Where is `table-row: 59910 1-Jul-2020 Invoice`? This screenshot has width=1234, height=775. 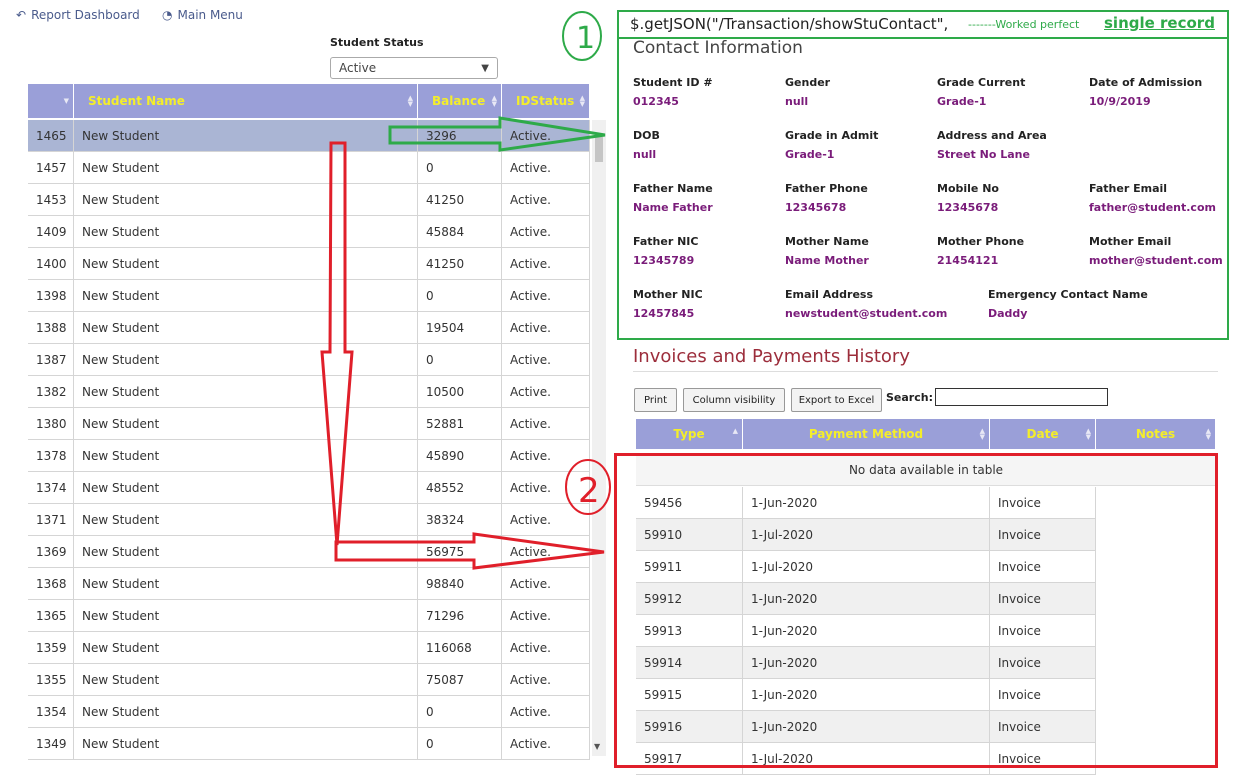 table-row: 59910 1-Jul-2020 Invoice is located at coordinates (866, 535).